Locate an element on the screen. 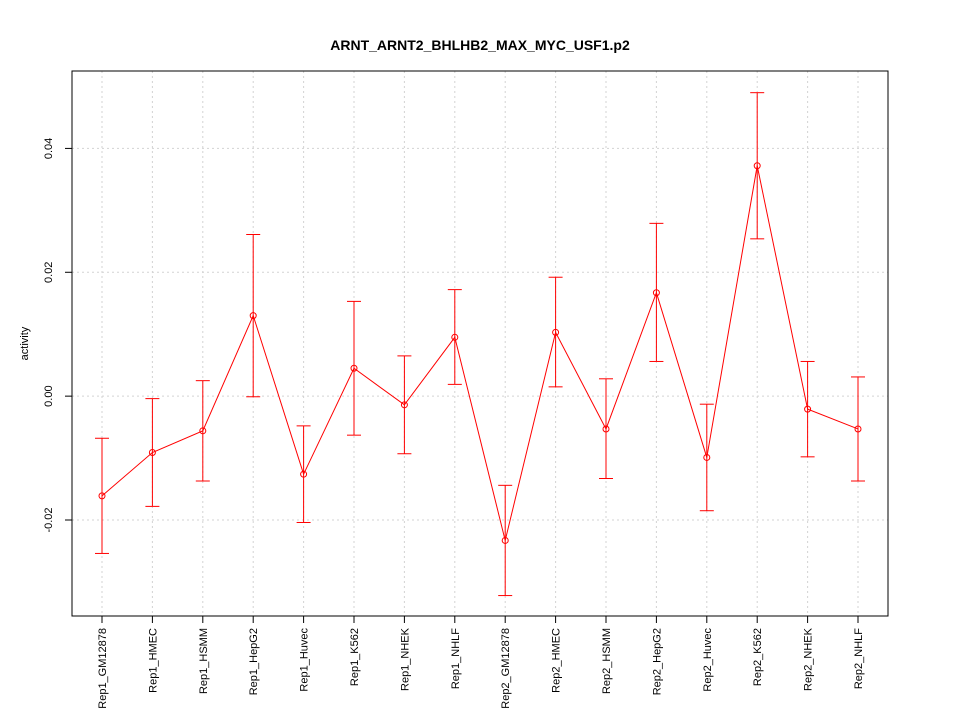  x-tick-label: Rep2_K562 is located at coordinates (758, 657).